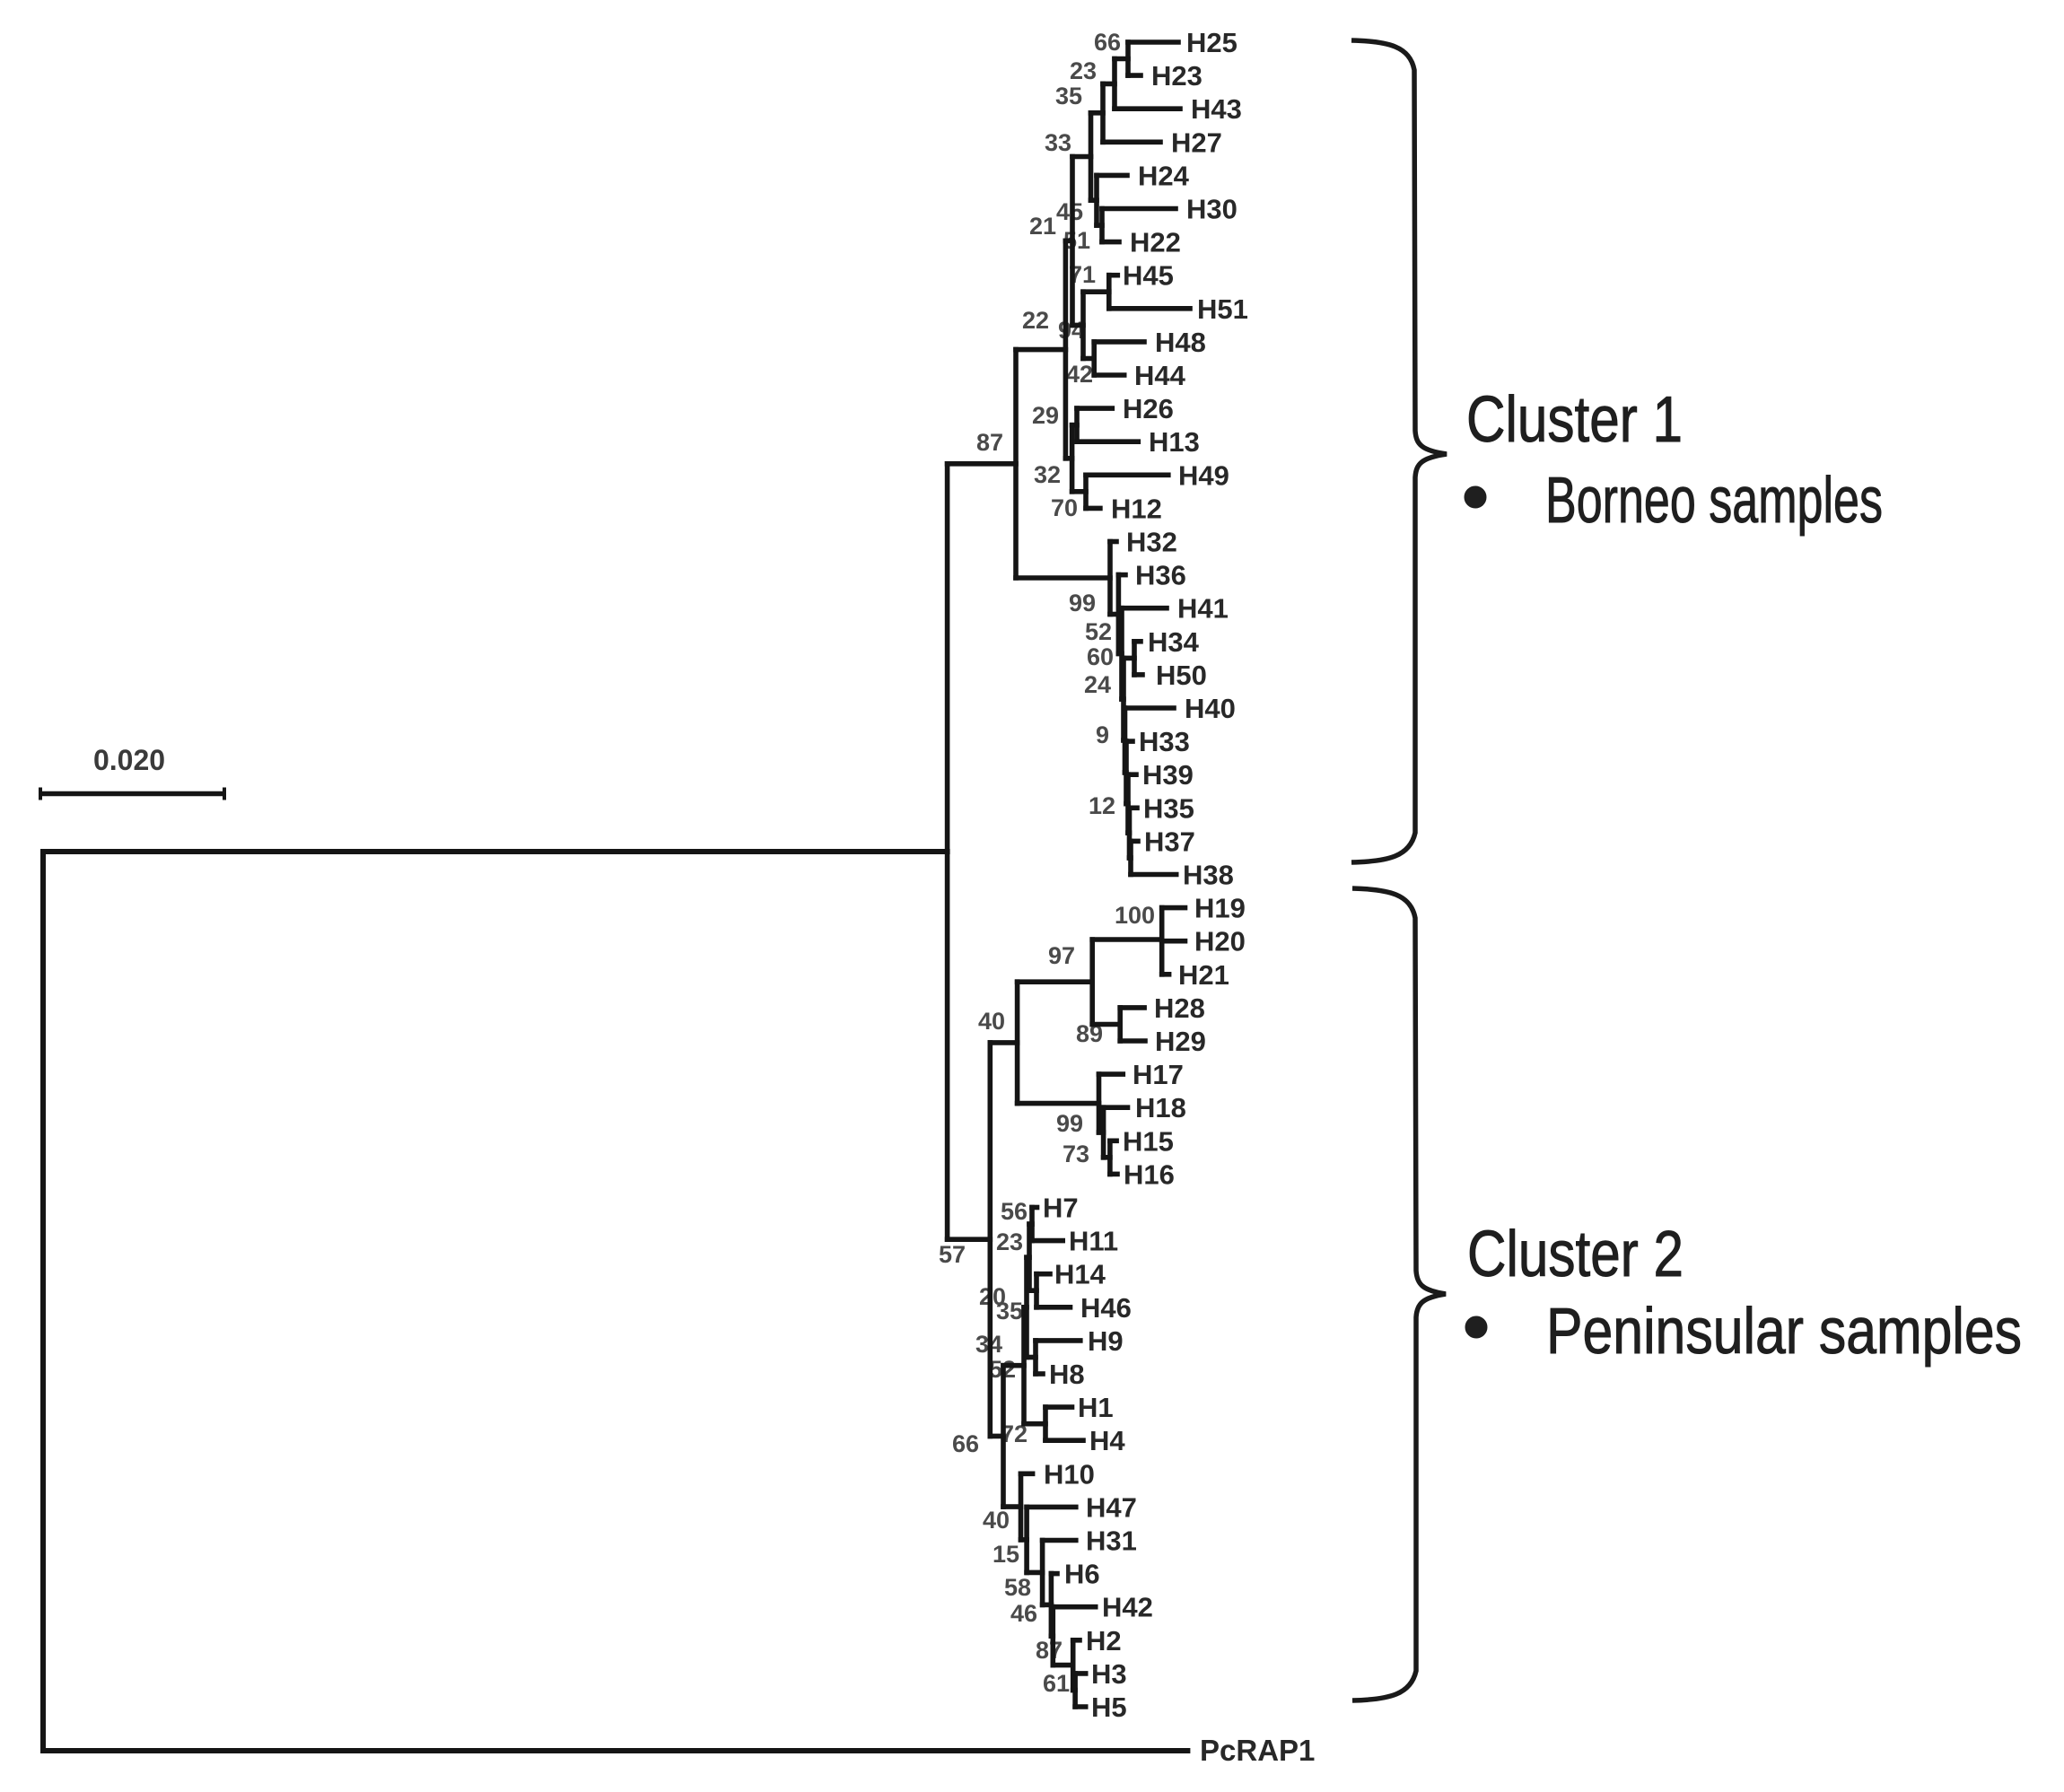 The height and width of the screenshot is (1792, 2064). What do you see at coordinates (1136, 508) in the screenshot?
I see `svg-text: H12` at bounding box center [1136, 508].